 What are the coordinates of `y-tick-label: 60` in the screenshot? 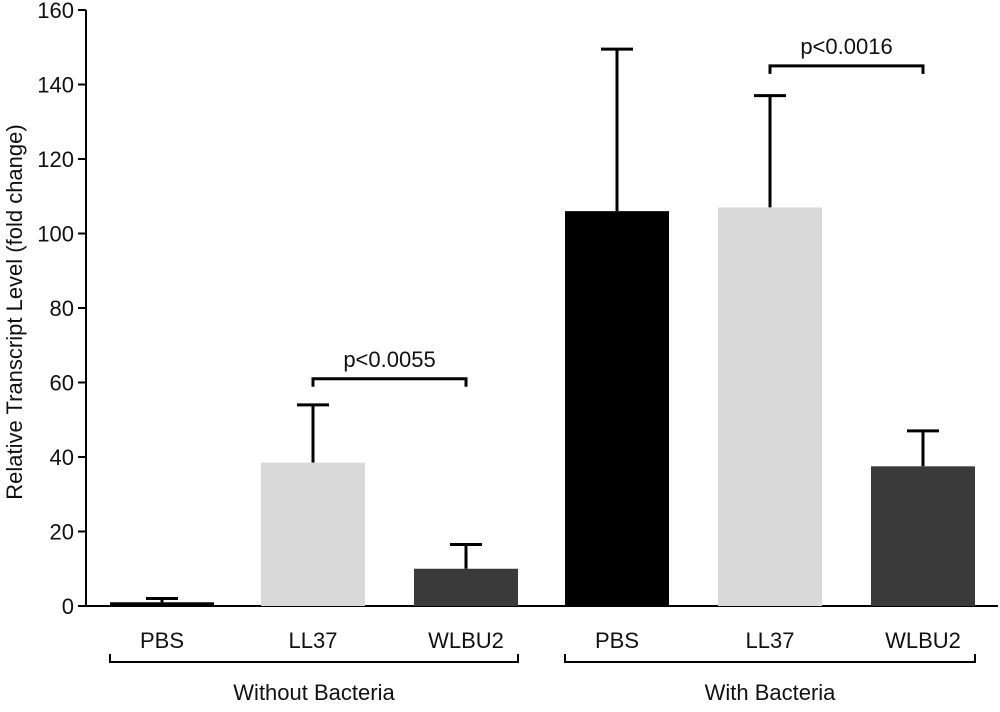 It's located at (62, 383).